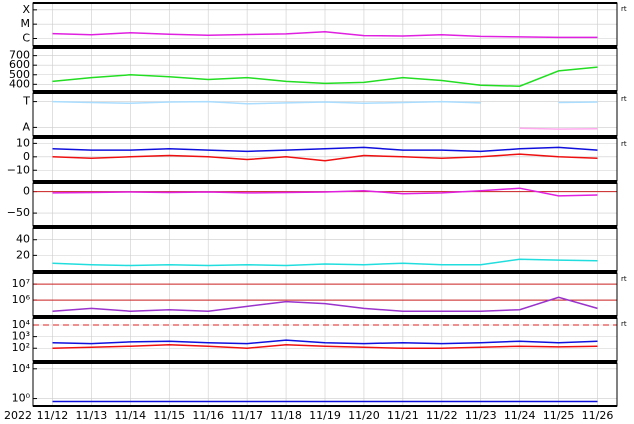 This screenshot has width=634, height=424. I want to click on x-tick-label: 11/17, so click(247, 415).